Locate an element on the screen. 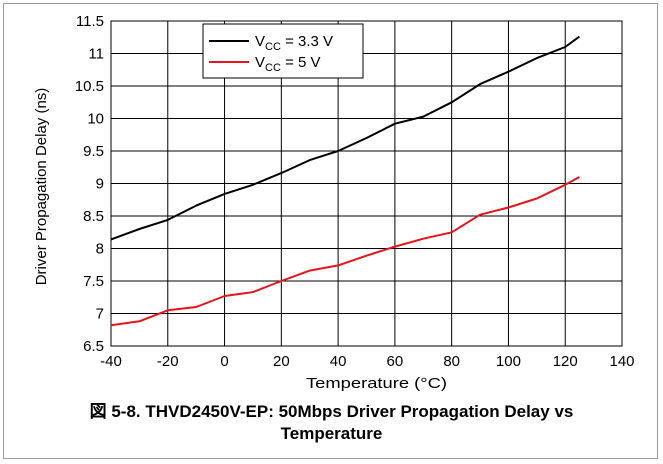 This screenshot has width=663, height=464. y-tick-label: 9 is located at coordinates (100, 184).